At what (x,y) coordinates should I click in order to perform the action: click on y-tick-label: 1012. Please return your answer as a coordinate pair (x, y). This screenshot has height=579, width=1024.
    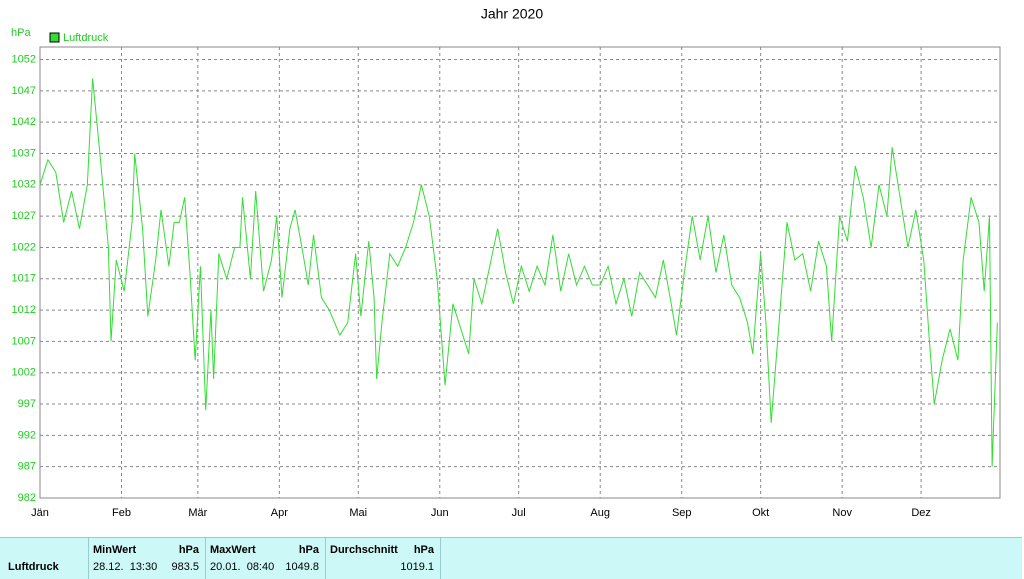
    Looking at the image, I should click on (24, 310).